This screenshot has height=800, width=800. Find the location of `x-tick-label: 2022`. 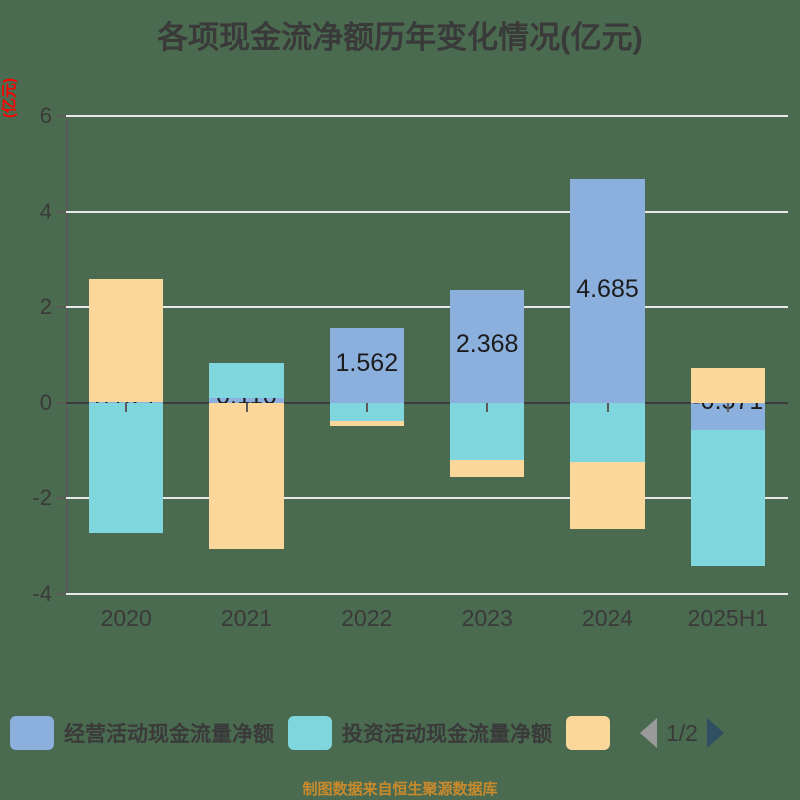

x-tick-label: 2022 is located at coordinates (367, 618).